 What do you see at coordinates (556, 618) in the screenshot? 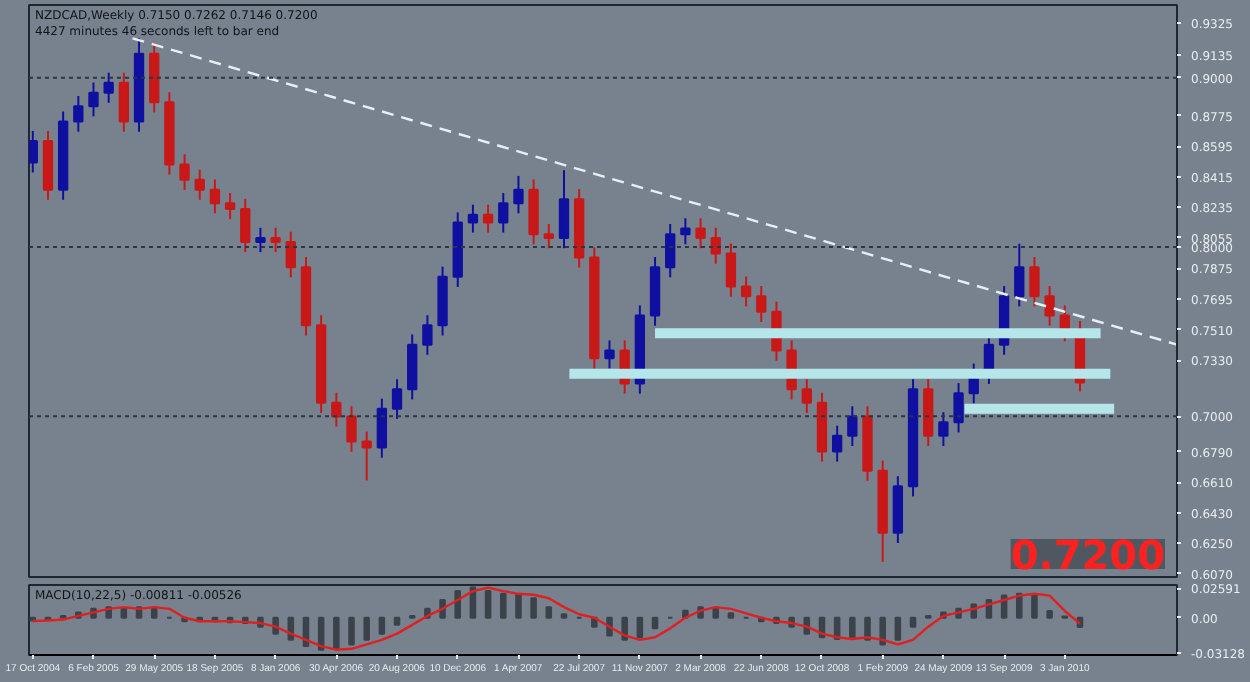
I see `line-series` at bounding box center [556, 618].